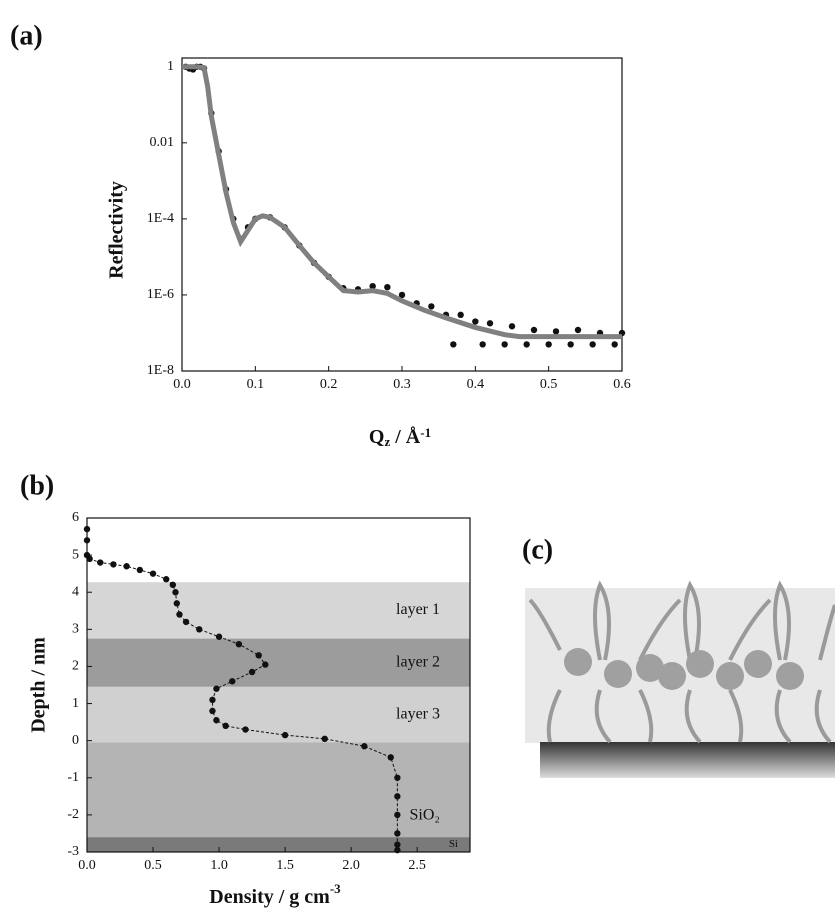  I want to click on substrate, so click(687, 760).